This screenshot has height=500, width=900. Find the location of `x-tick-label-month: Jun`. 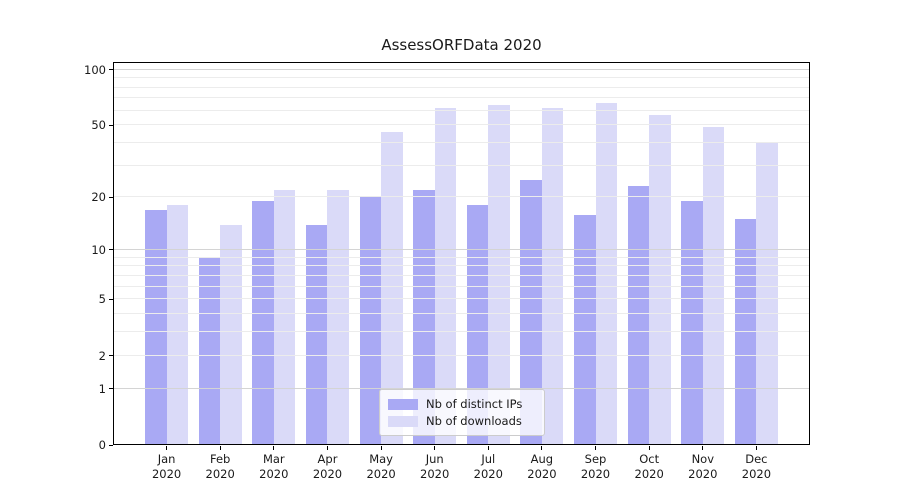

x-tick-label-month: Jun is located at coordinates (434, 459).